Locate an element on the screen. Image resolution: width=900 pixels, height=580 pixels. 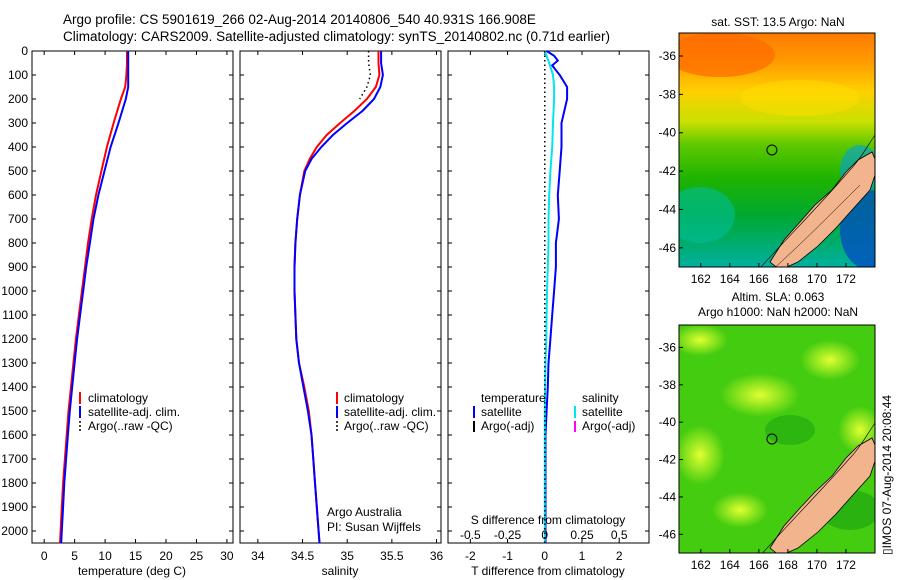
y-tick-label: 200 is located at coordinates (18, 99).